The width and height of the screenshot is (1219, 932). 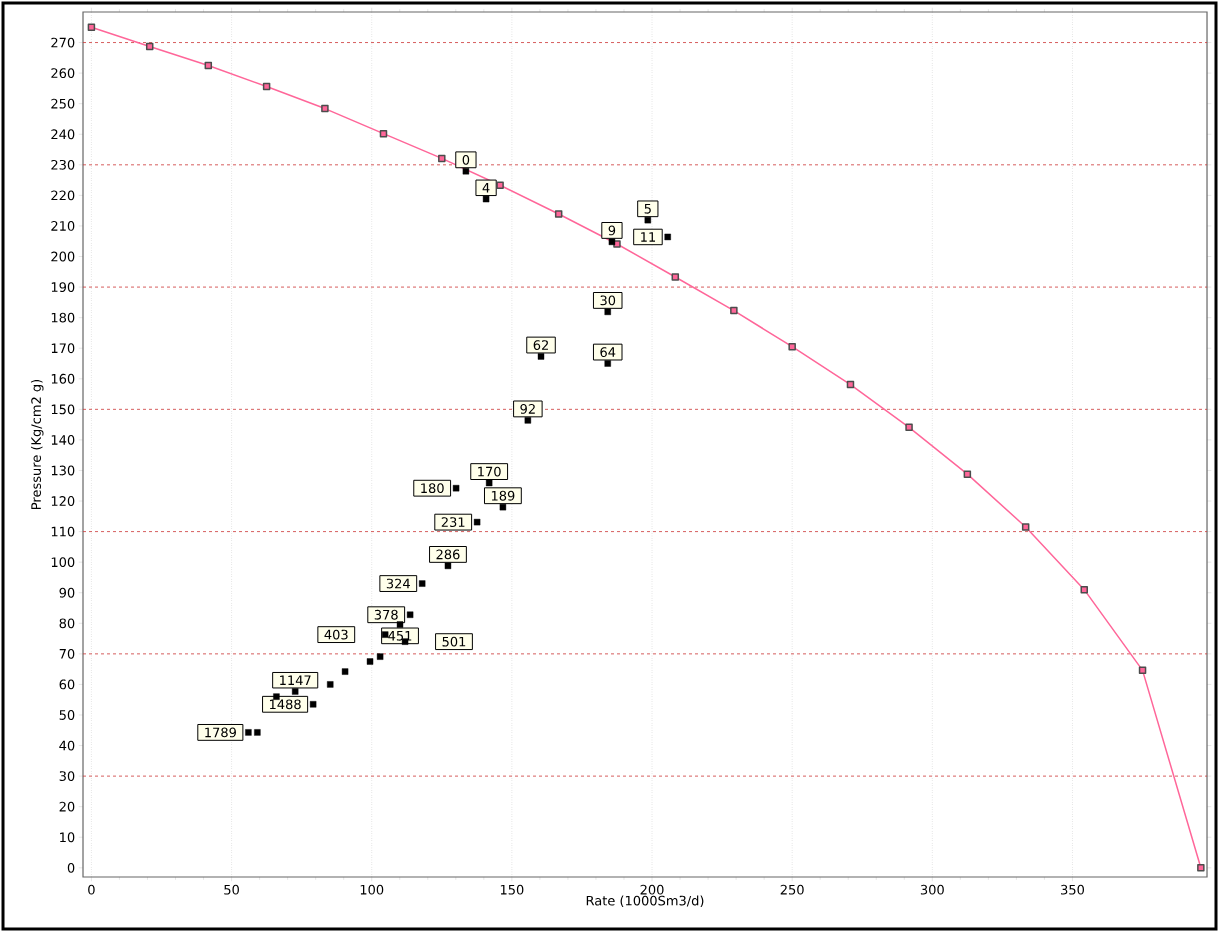 I want to click on annotation: 1147, so click(x=295, y=680).